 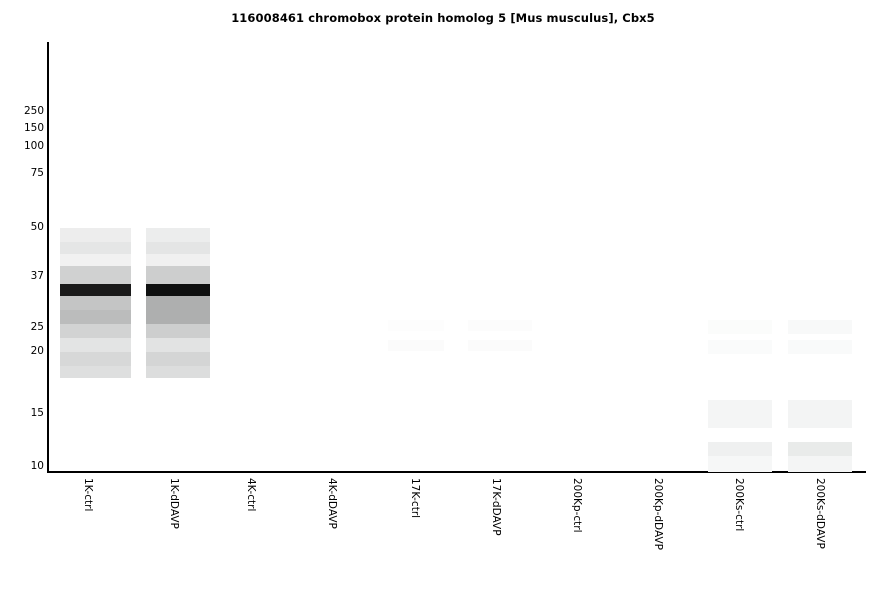 What do you see at coordinates (496, 507) in the screenshot?
I see `x-tick-label-17k-ddavp: 17K-dDAVP` at bounding box center [496, 507].